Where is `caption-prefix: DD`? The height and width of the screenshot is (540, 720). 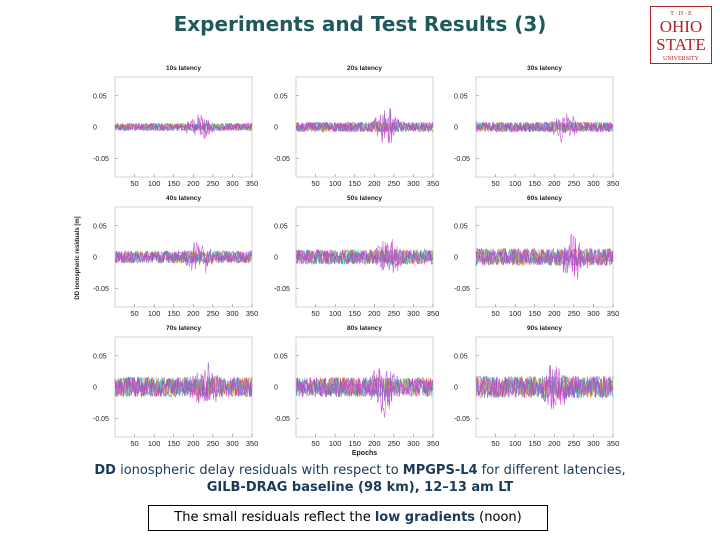
caption-prefix: DD is located at coordinates (105, 470).